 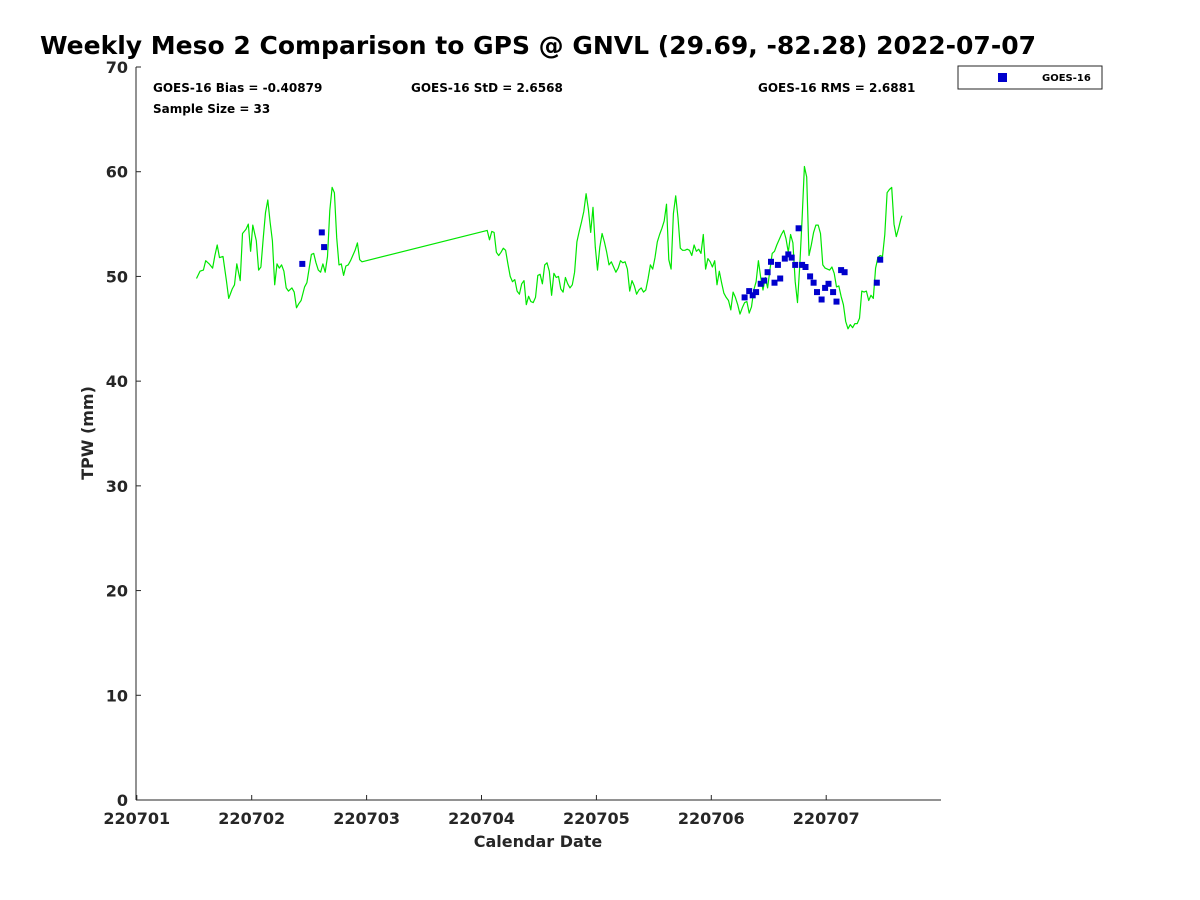 What do you see at coordinates (1066, 78) in the screenshot?
I see `legend-label-goes16: GOES-16` at bounding box center [1066, 78].